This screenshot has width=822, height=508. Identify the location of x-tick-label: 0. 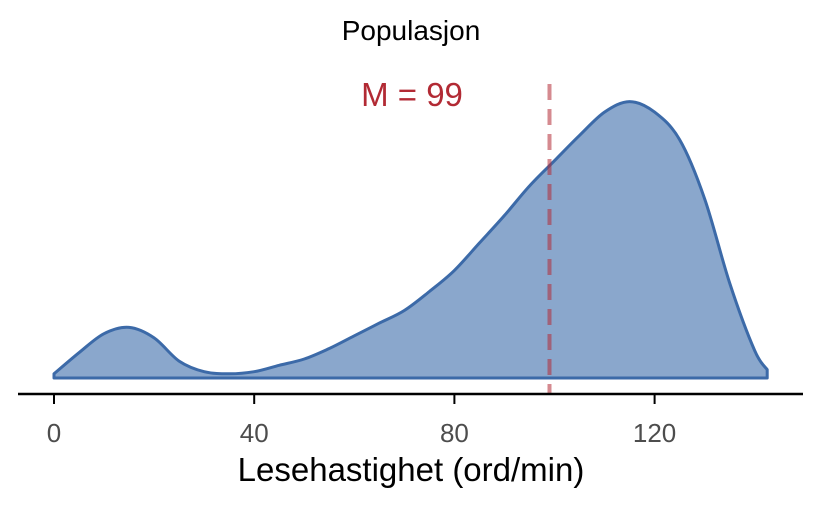
(54, 433).